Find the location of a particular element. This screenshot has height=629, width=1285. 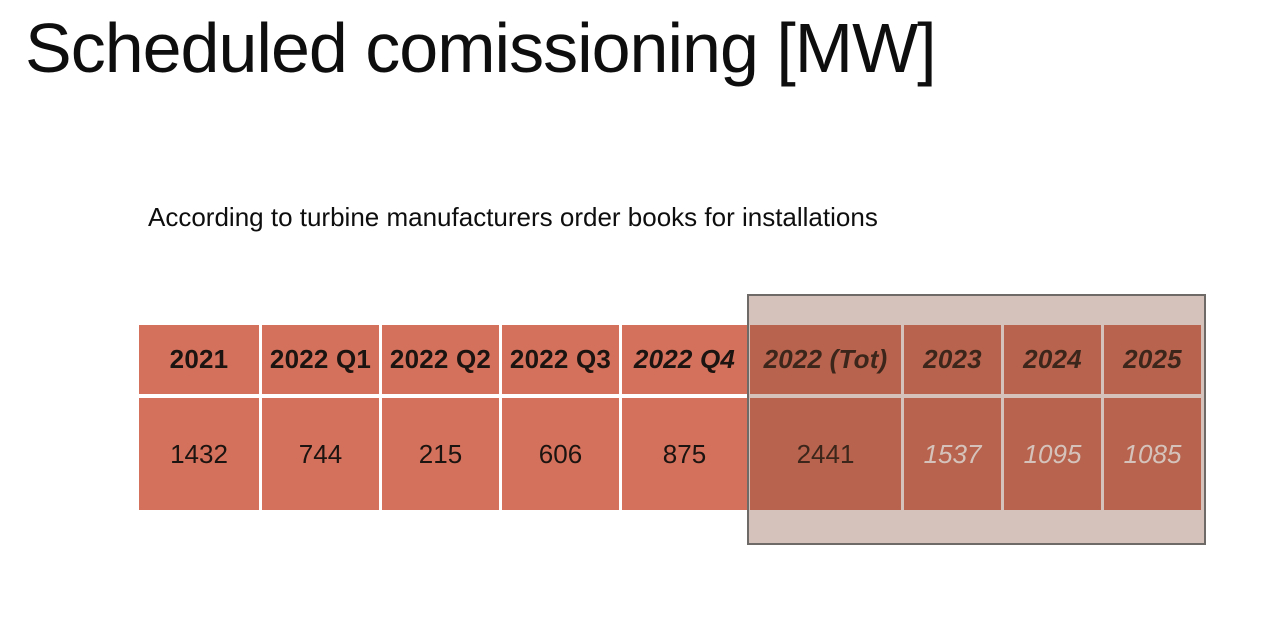

value-cell-1: 1432 is located at coordinates (199, 452).